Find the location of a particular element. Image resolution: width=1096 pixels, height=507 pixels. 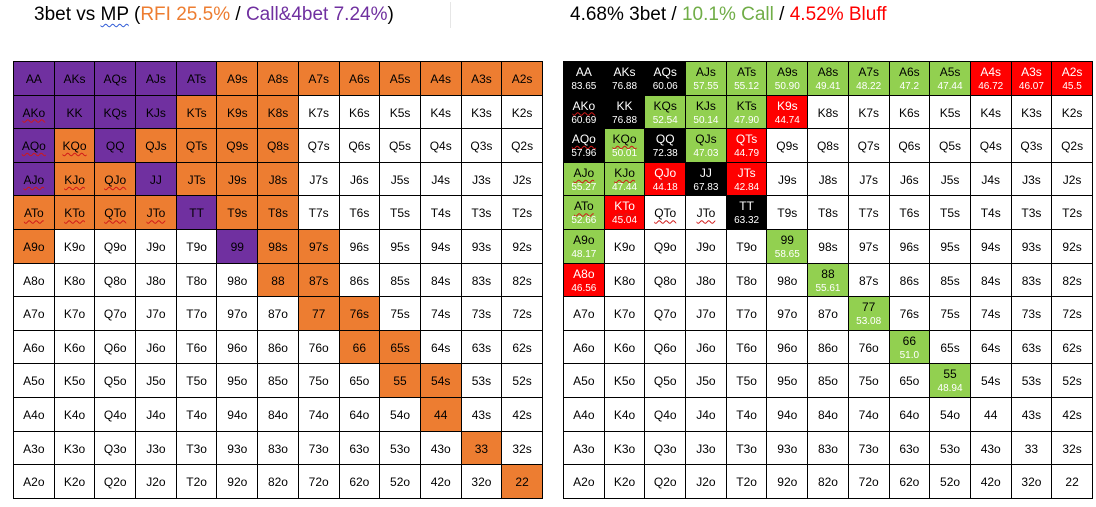

hand-label: 64s is located at coordinates (441, 347).